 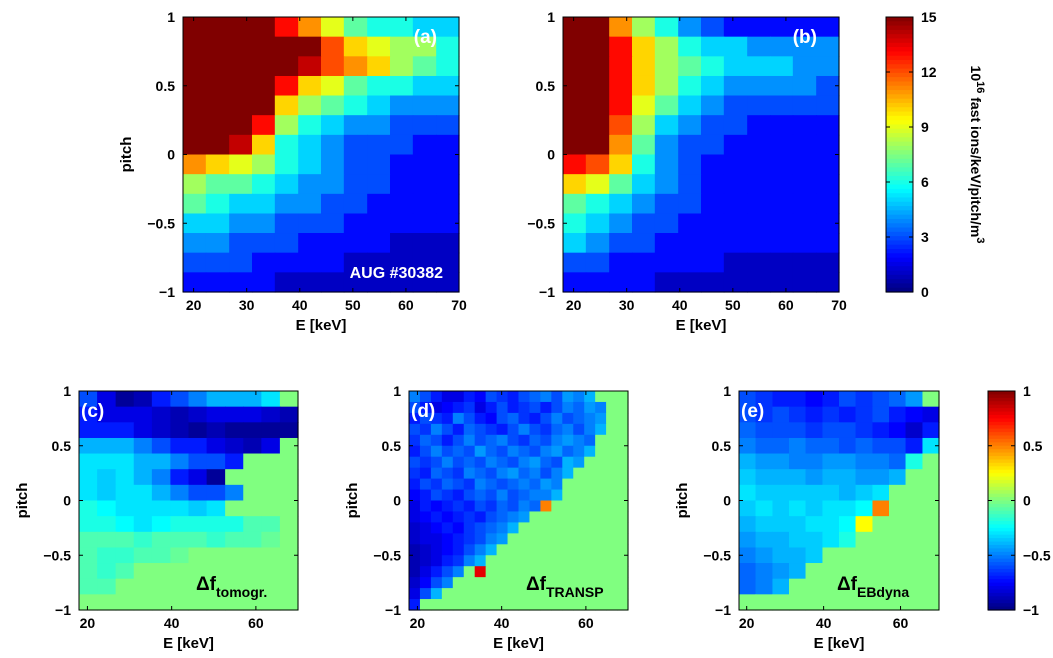 I want to click on colorbar-tick-label: 12, so click(x=929, y=72).